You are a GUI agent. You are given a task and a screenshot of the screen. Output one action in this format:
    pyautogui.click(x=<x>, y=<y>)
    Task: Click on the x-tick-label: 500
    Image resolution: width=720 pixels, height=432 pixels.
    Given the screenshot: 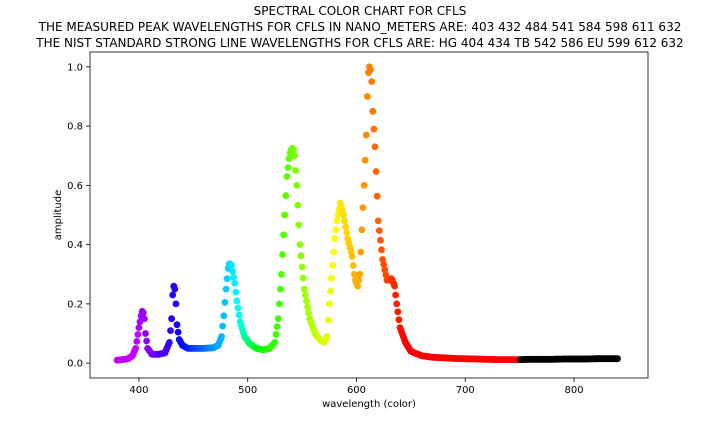 What is the action you would take?
    pyautogui.click(x=247, y=390)
    